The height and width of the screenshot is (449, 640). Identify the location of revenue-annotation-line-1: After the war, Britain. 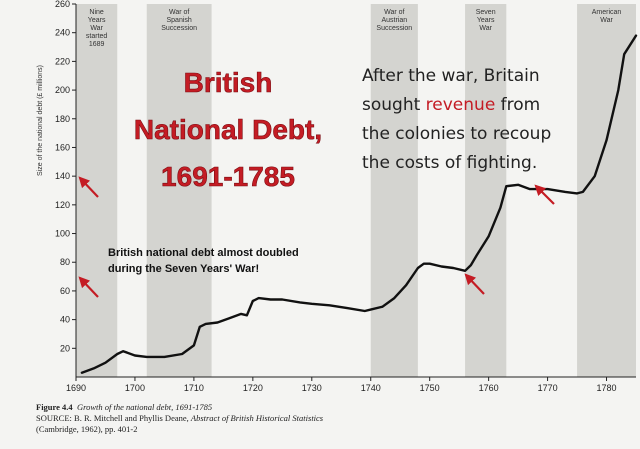
(451, 76).